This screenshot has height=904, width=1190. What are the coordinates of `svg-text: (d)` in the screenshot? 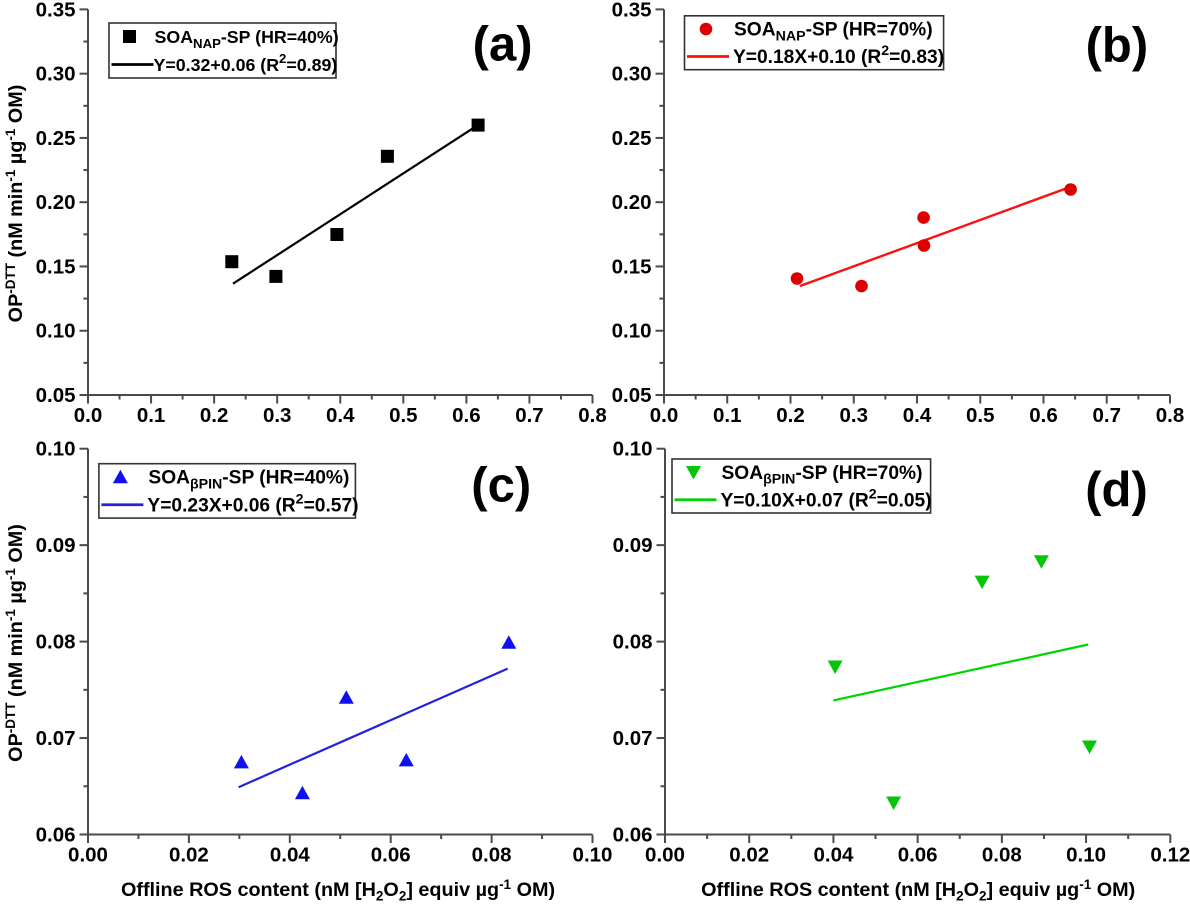 It's located at (1116, 490).